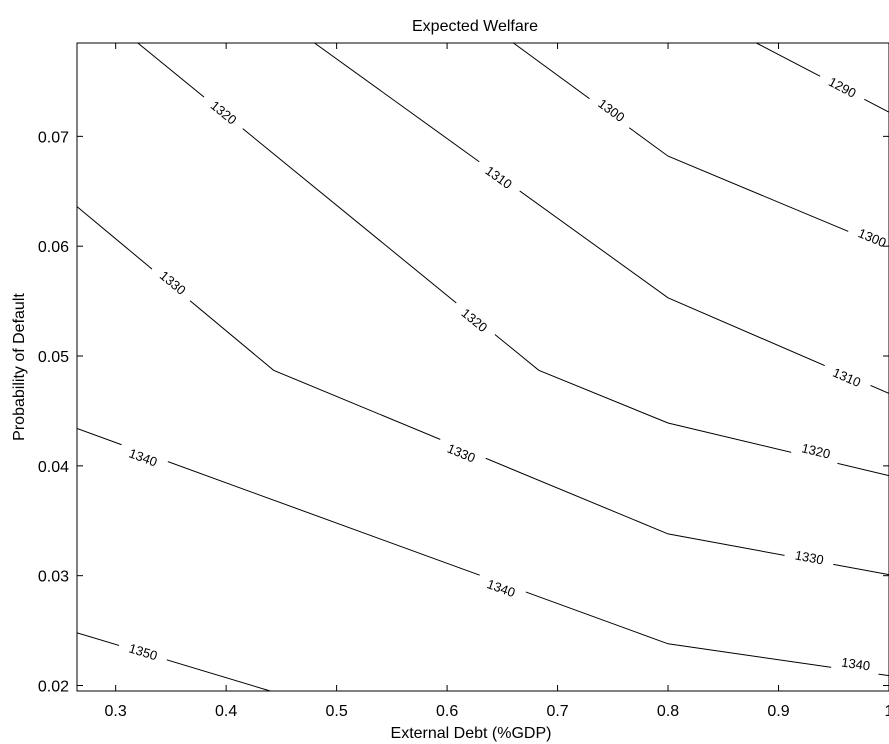  What do you see at coordinates (668, 711) in the screenshot?
I see `x-tick-label: 0.8` at bounding box center [668, 711].